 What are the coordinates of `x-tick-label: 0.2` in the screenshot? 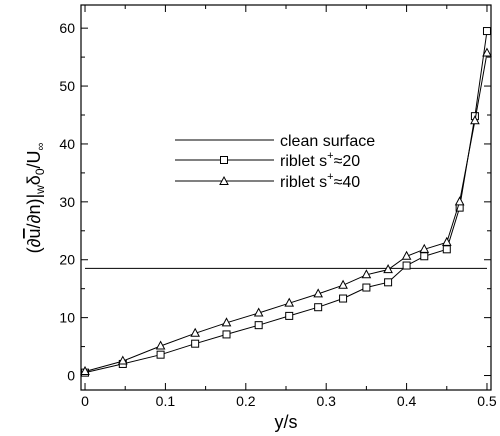 It's located at (246, 401).